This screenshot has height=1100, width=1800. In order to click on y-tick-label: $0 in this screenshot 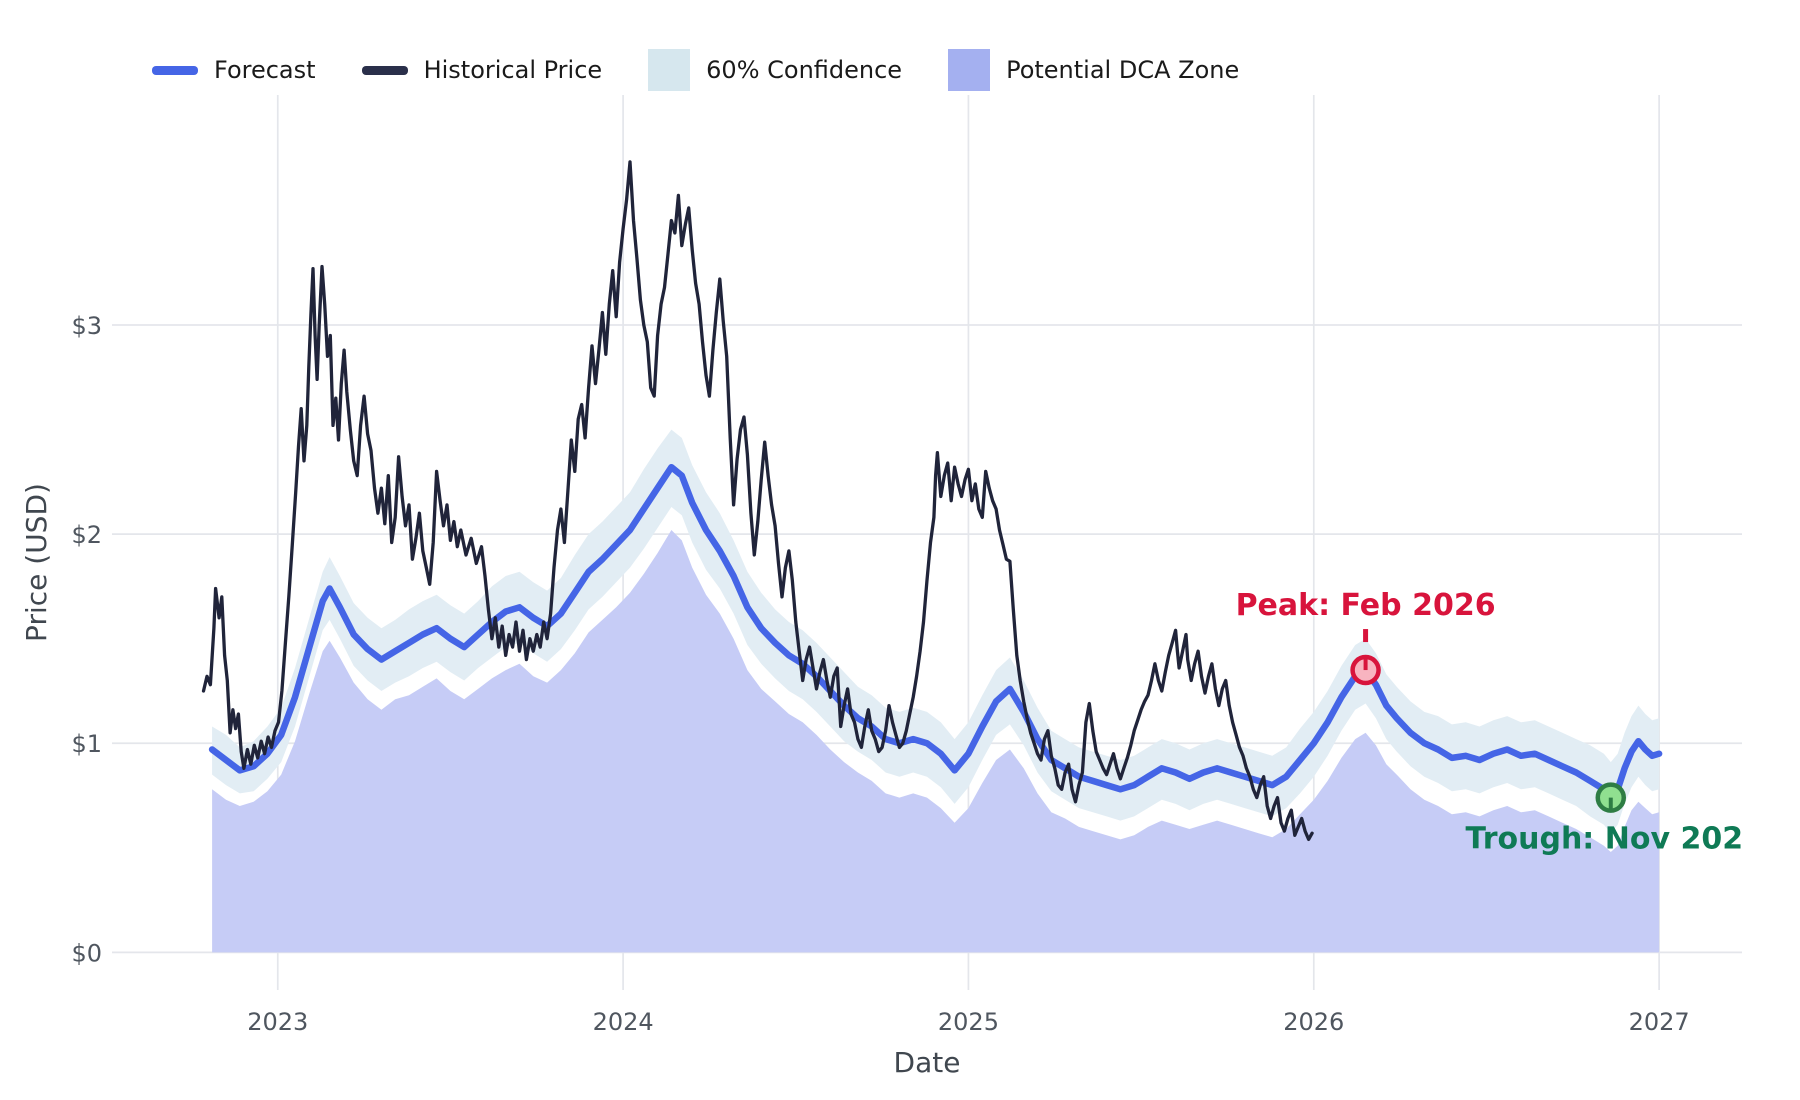, I will do `click(86, 953)`.